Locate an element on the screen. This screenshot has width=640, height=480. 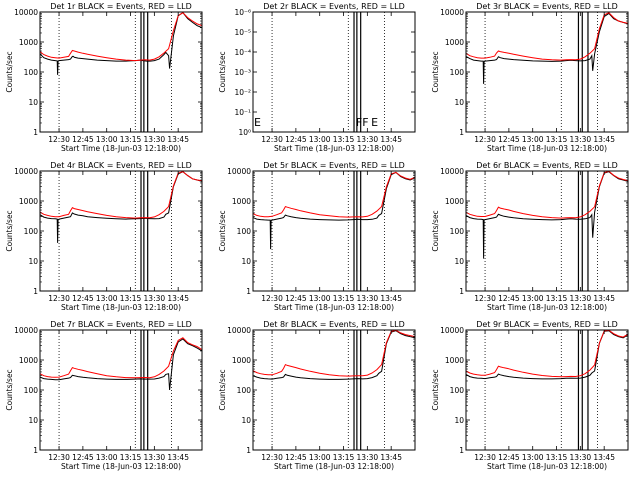
panel-title: Det 8r BLACK = Events, RED = LLD is located at coordinates (334, 324).